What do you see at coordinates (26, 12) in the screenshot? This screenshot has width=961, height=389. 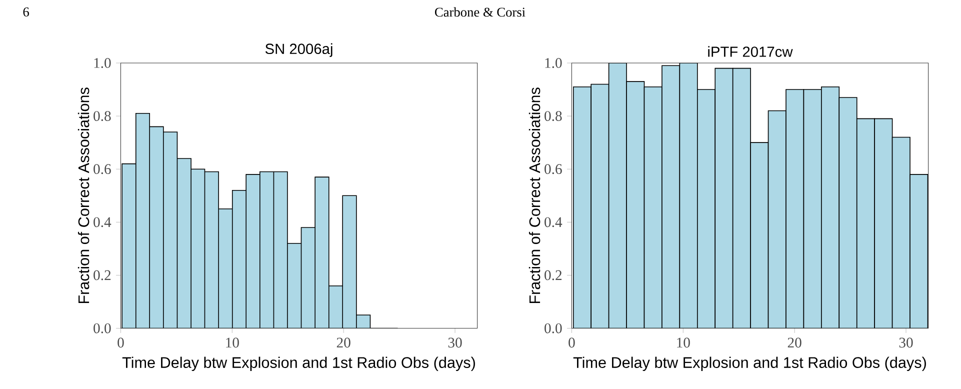 I see `text: 6` at bounding box center [26, 12].